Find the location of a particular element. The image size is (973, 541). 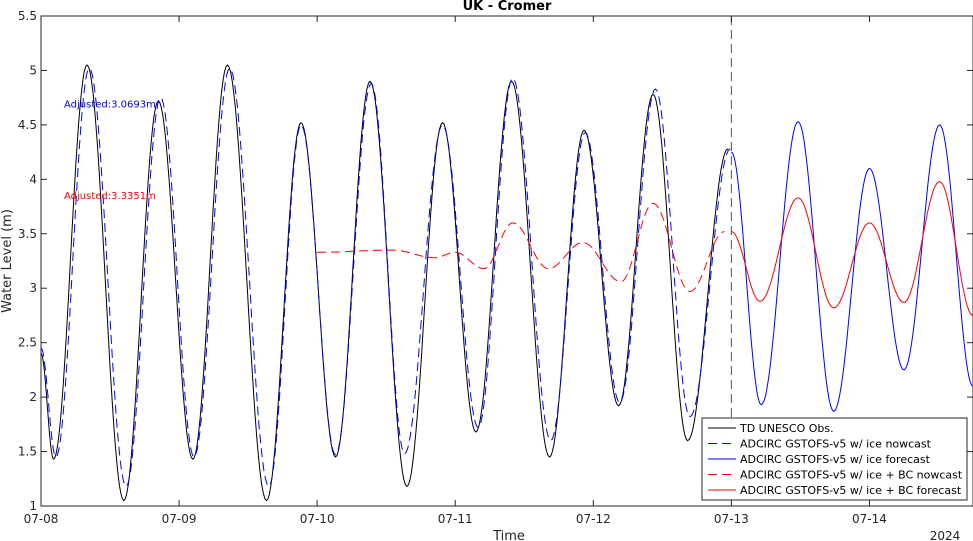

y-tick-label: 5.5 is located at coordinates (27, 16).